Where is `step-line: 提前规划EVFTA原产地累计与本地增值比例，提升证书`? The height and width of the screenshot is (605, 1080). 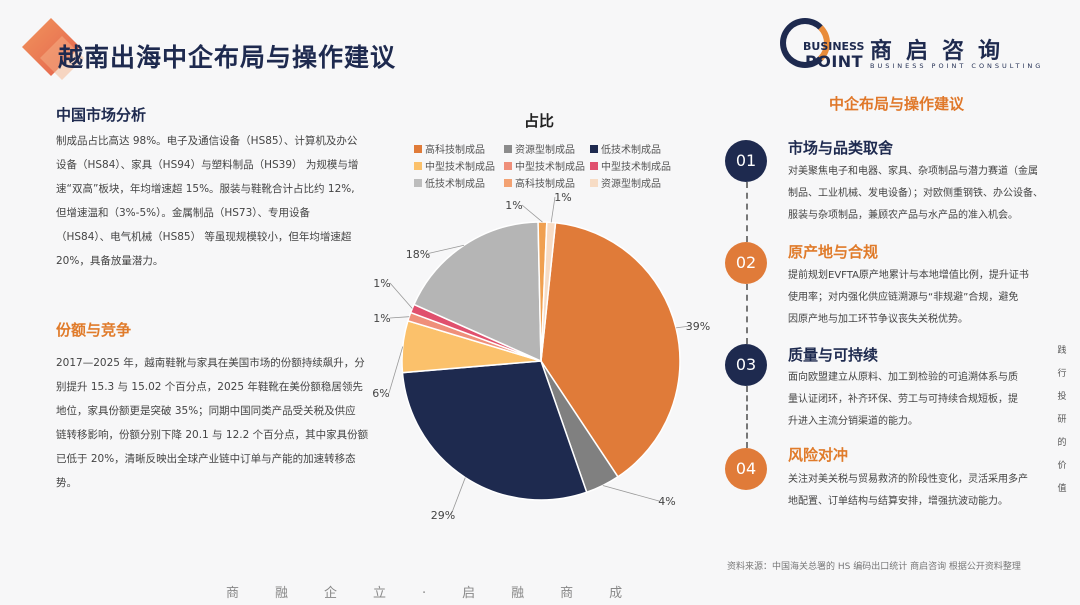
step-line: 提前规划EVFTA原产地累计与本地增值比例，提升证书 is located at coordinates (908, 275).